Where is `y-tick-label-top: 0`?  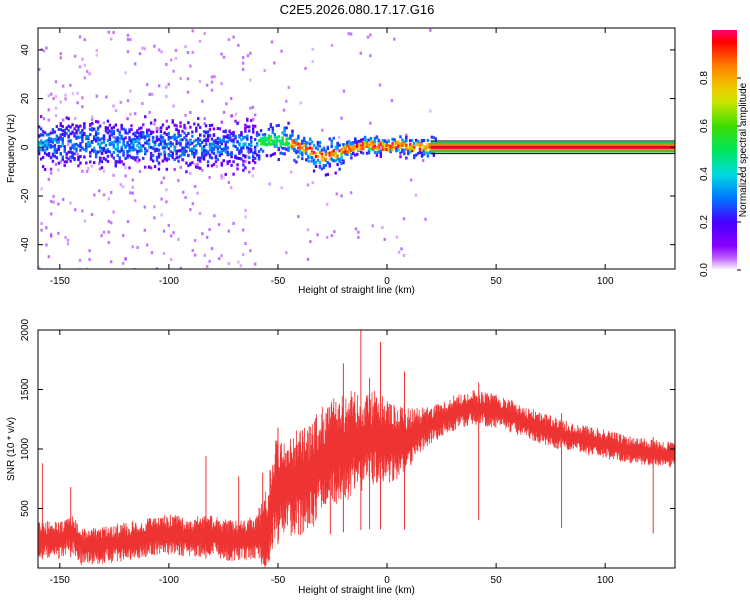
y-tick-label-top: 0 is located at coordinates (25, 147).